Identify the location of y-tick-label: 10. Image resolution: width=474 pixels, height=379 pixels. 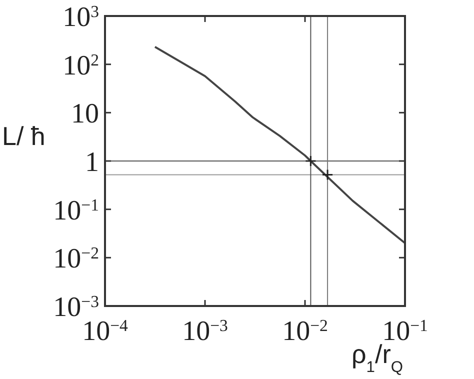
(85, 114).